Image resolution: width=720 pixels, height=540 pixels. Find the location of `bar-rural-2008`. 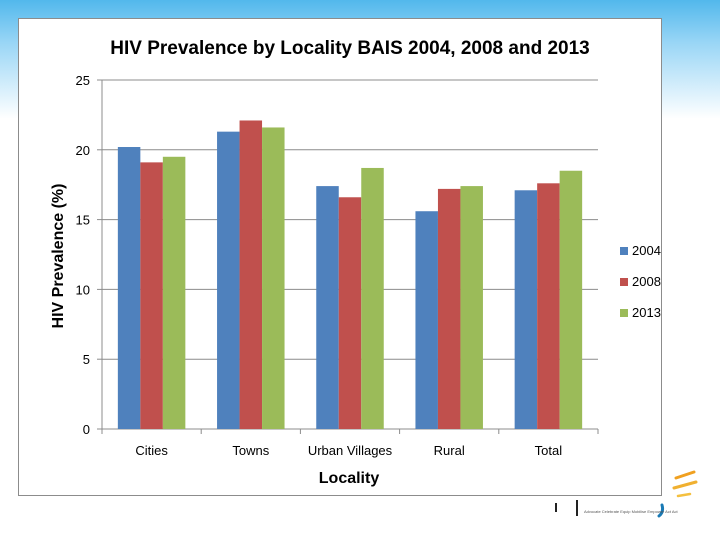

bar-rural-2008 is located at coordinates (449, 308).